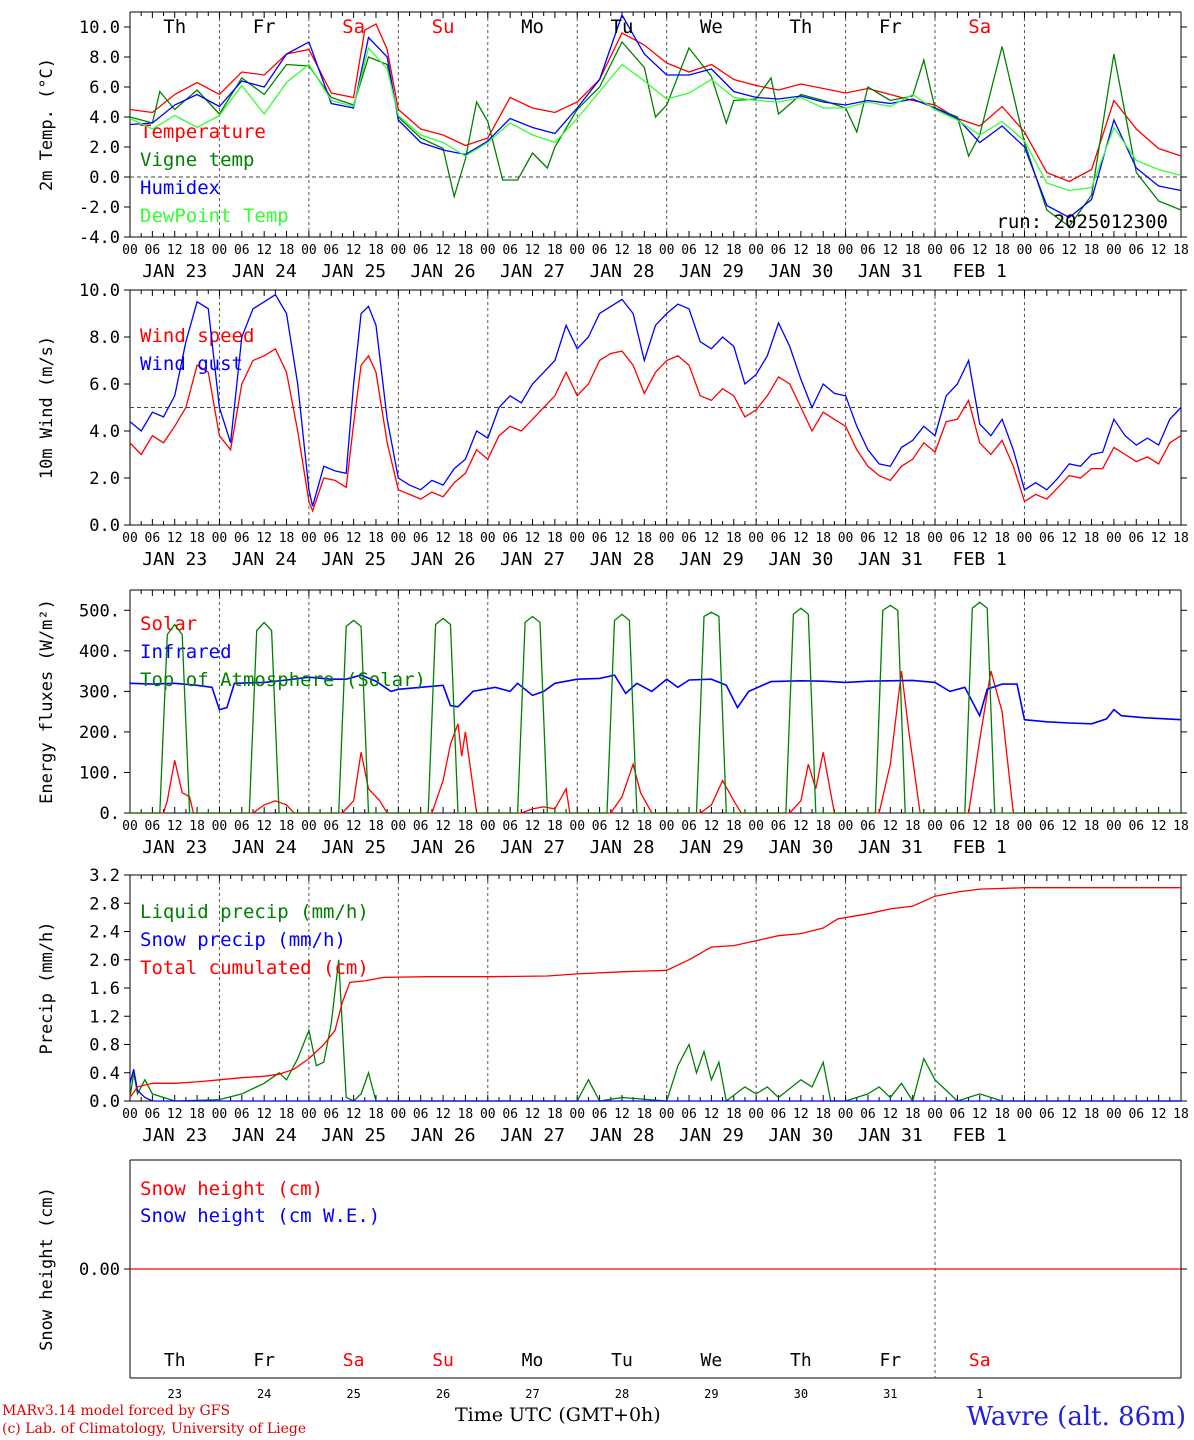  Describe the element at coordinates (890, 1393) in the screenshot. I see `day-number-label: 31` at that location.